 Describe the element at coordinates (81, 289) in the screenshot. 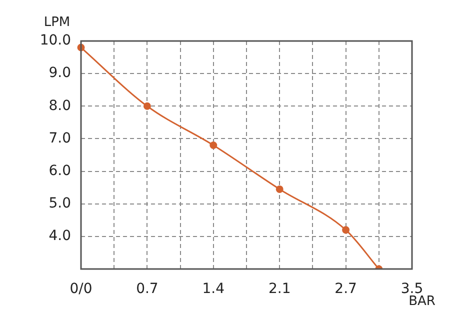

I see `x-tick-label: 0/0` at that location.